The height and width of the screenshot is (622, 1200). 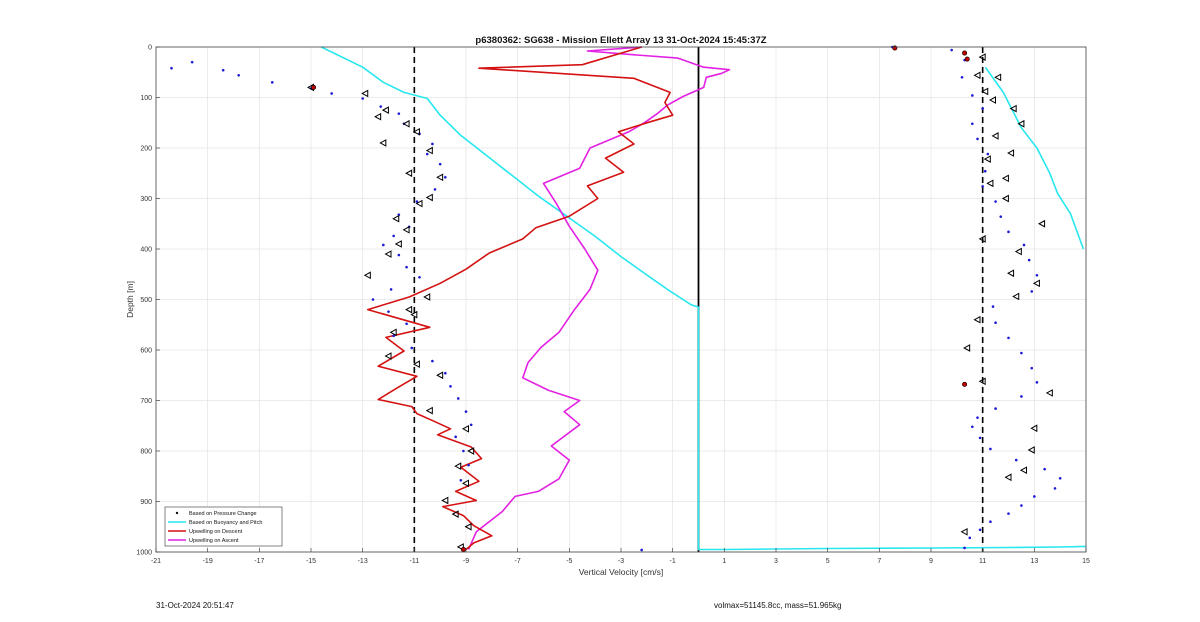 What do you see at coordinates (311, 561) in the screenshot?
I see `x-tick-label: -15` at bounding box center [311, 561].